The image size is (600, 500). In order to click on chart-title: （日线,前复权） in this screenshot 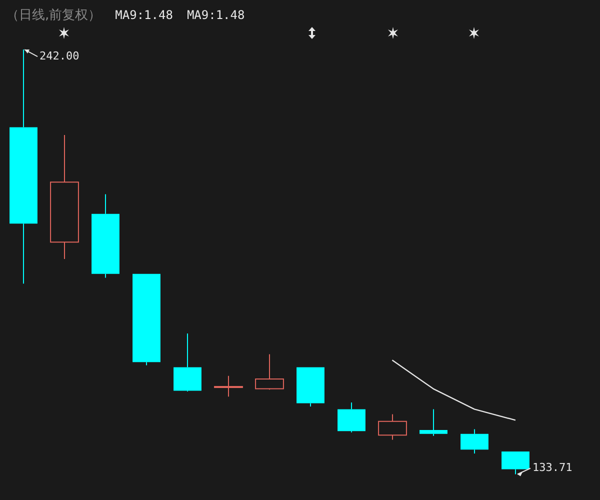, I will do `click(54, 15)`.